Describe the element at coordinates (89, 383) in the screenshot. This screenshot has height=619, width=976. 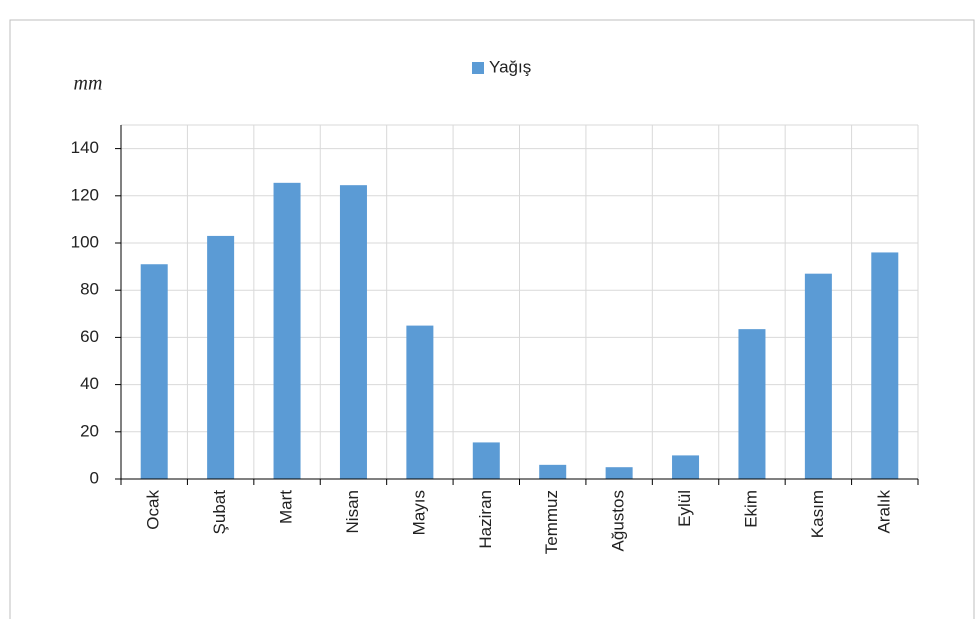
I see `y-tick-label: 40` at that location.